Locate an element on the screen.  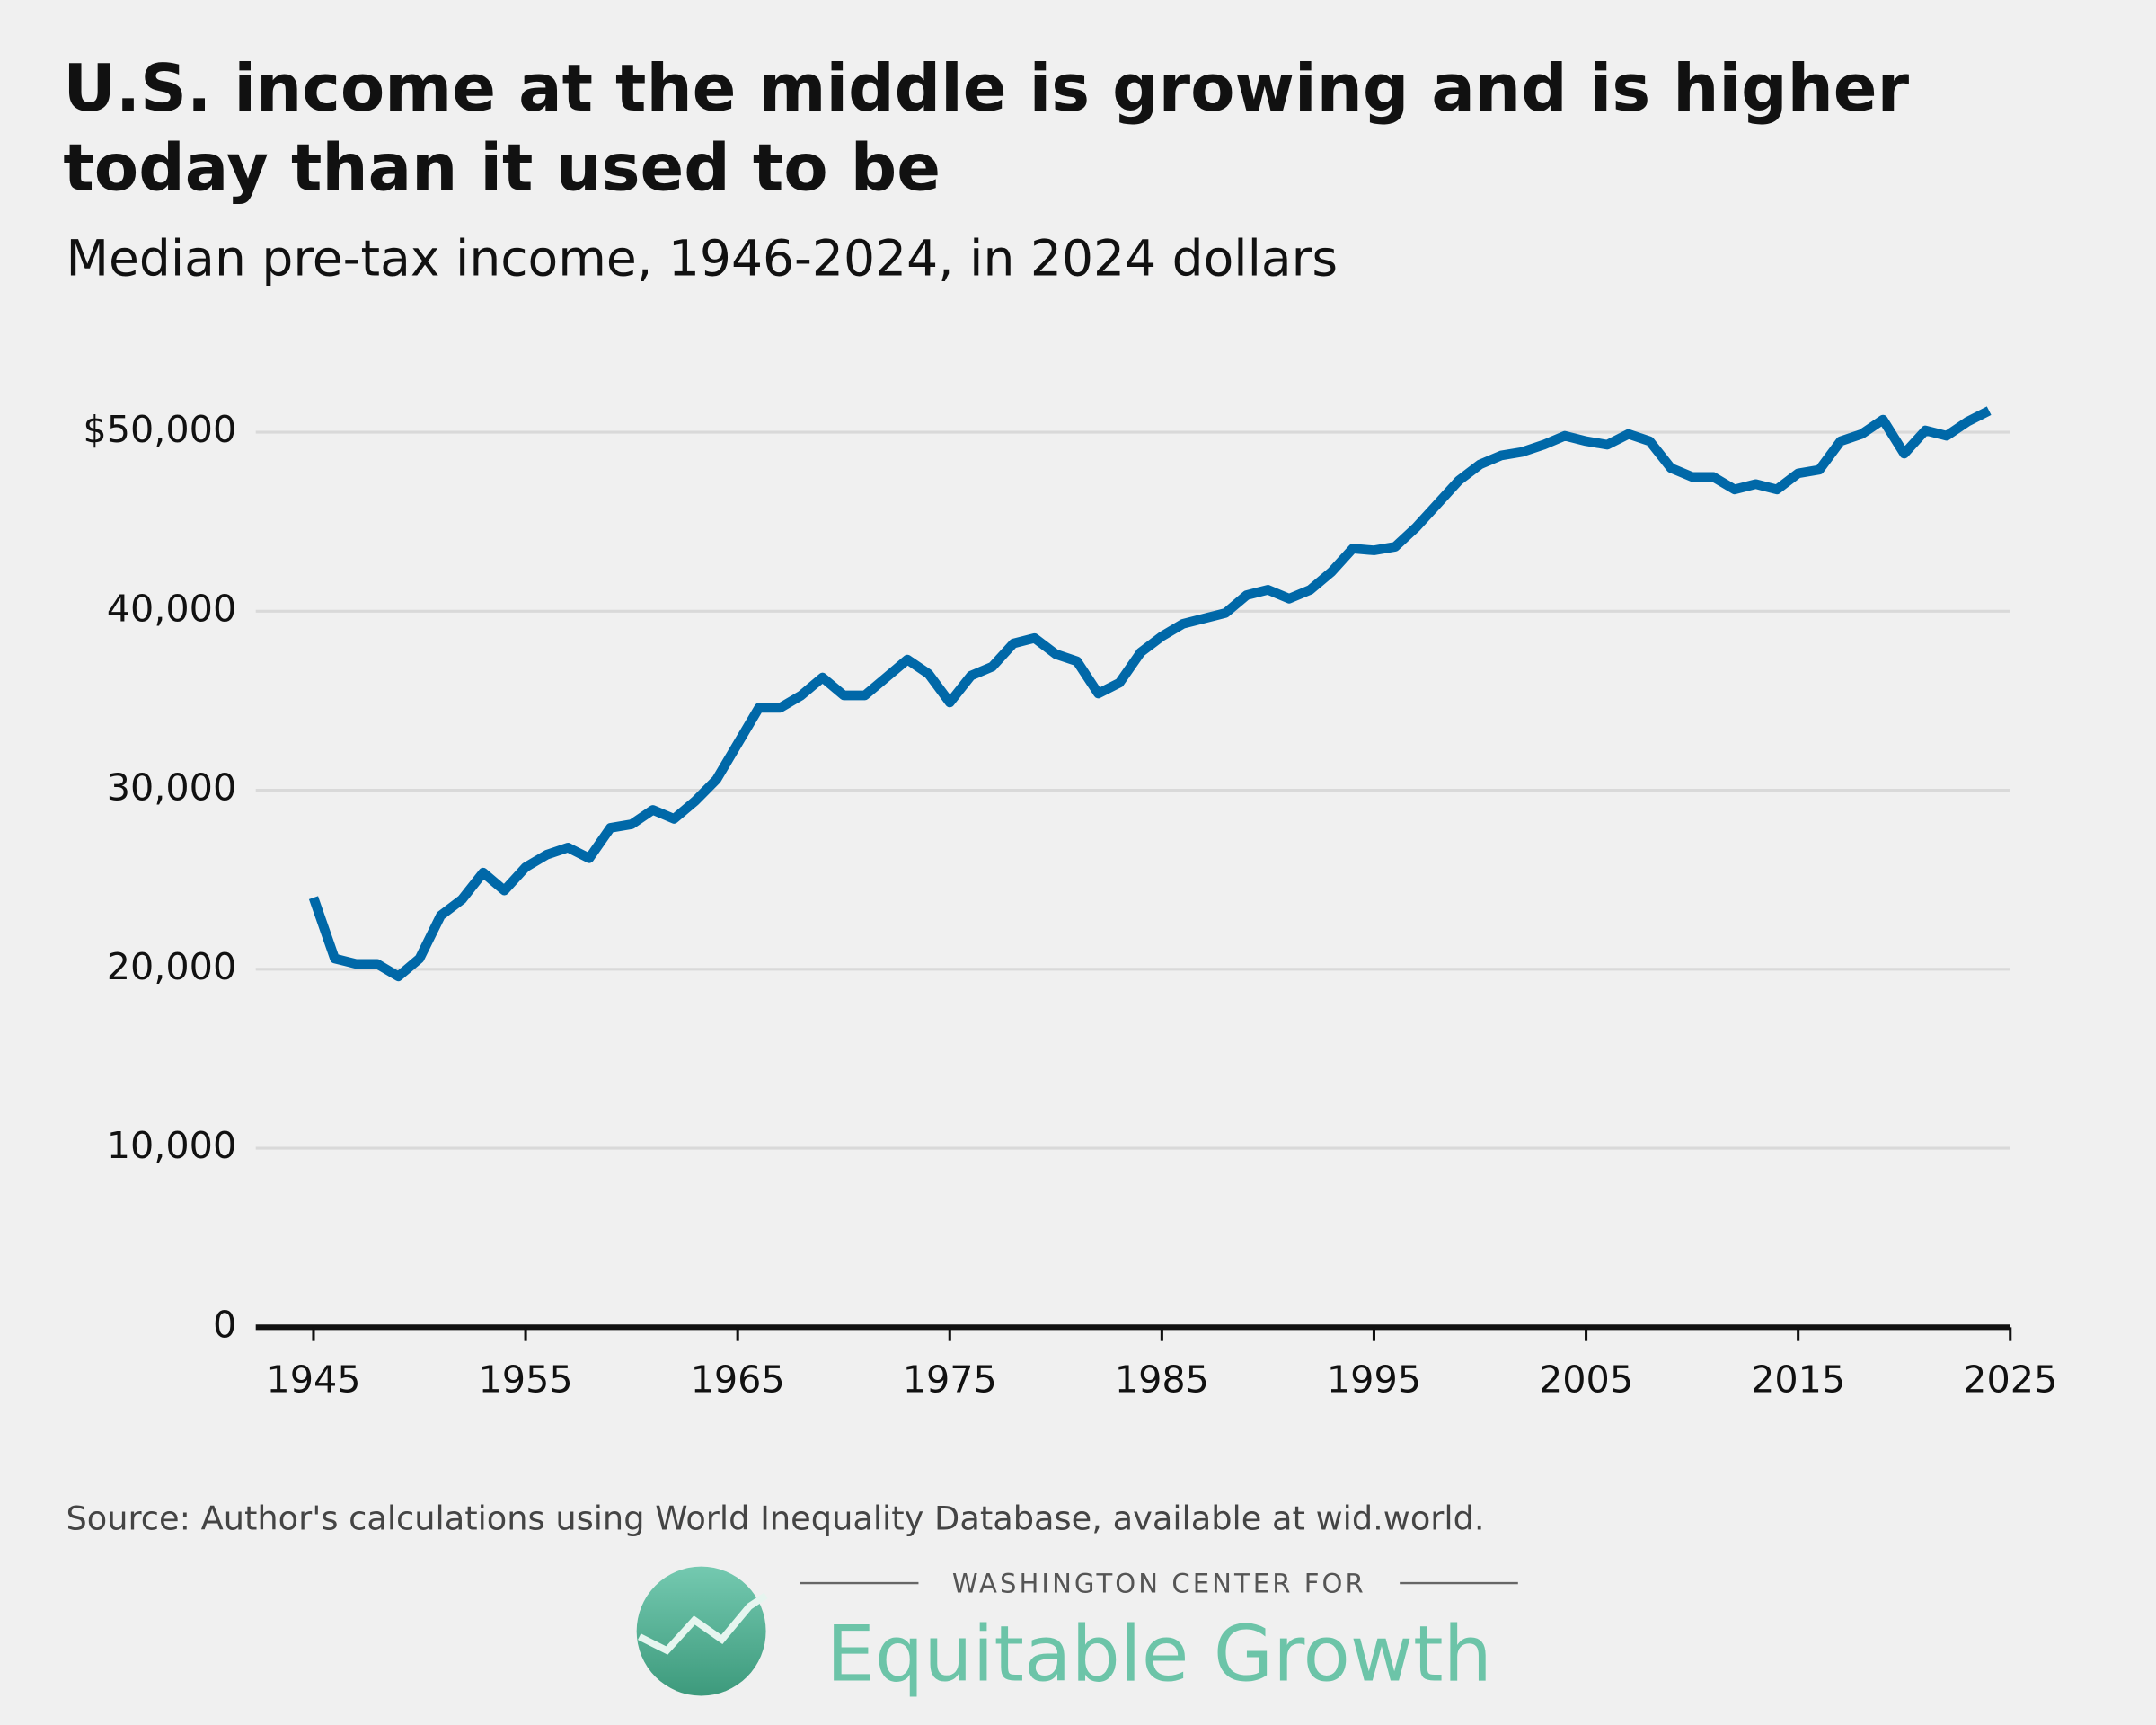
x-tick-label: 2025 is located at coordinates (2010, 1380).